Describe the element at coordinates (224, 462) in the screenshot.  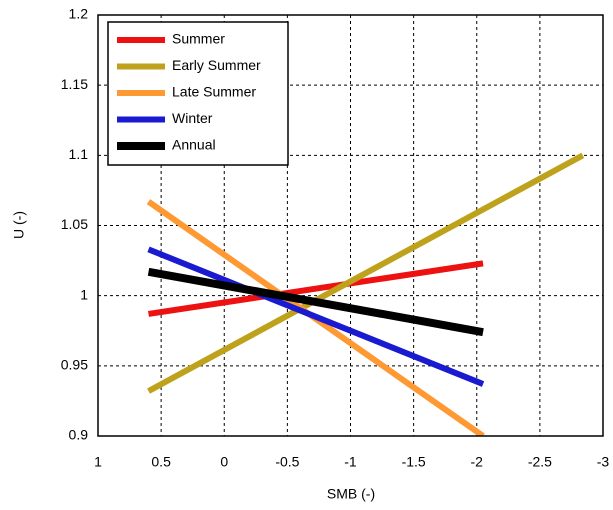
I see `x-tick-label: 0` at that location.